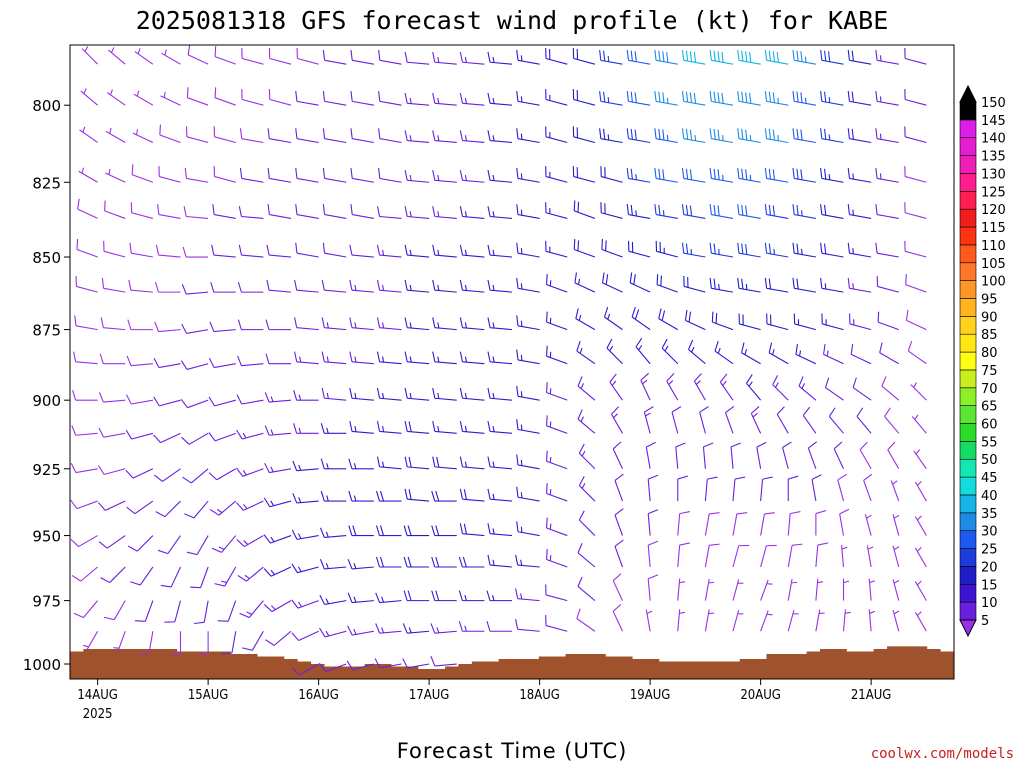 The height and width of the screenshot is (768, 1024). Describe the element at coordinates (993, 174) in the screenshot. I see `colorbar-label: 130` at that location.